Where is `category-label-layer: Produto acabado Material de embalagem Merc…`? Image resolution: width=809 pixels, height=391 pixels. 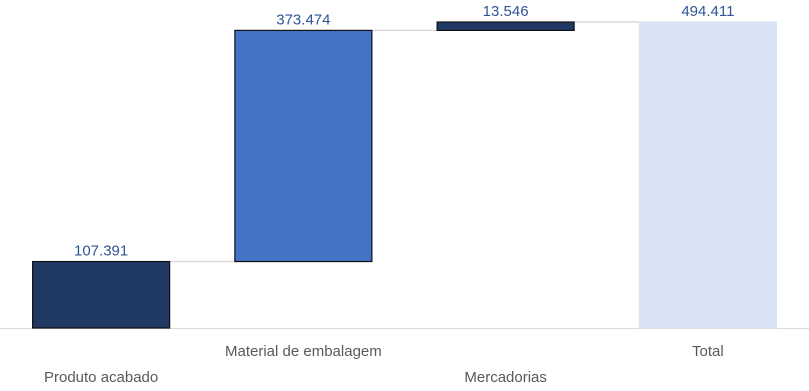
category-label-layer: Produto acabado Material de embalagem Merc… is located at coordinates (384, 364).